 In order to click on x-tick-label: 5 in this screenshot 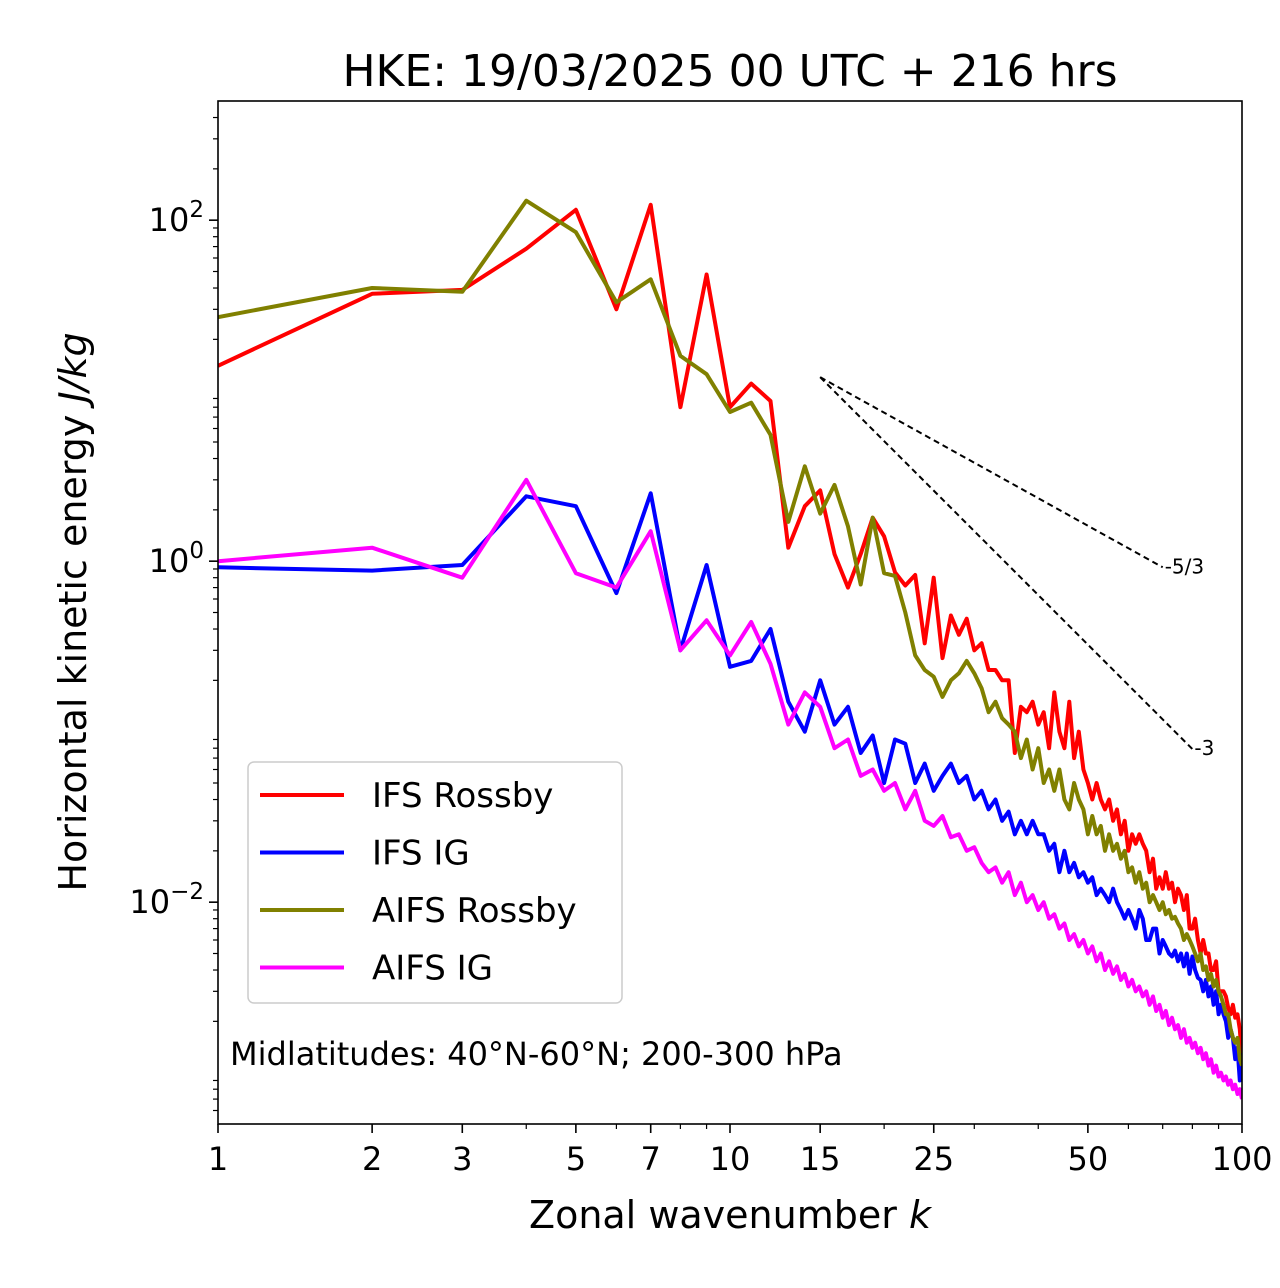, I will do `click(576, 1159)`.